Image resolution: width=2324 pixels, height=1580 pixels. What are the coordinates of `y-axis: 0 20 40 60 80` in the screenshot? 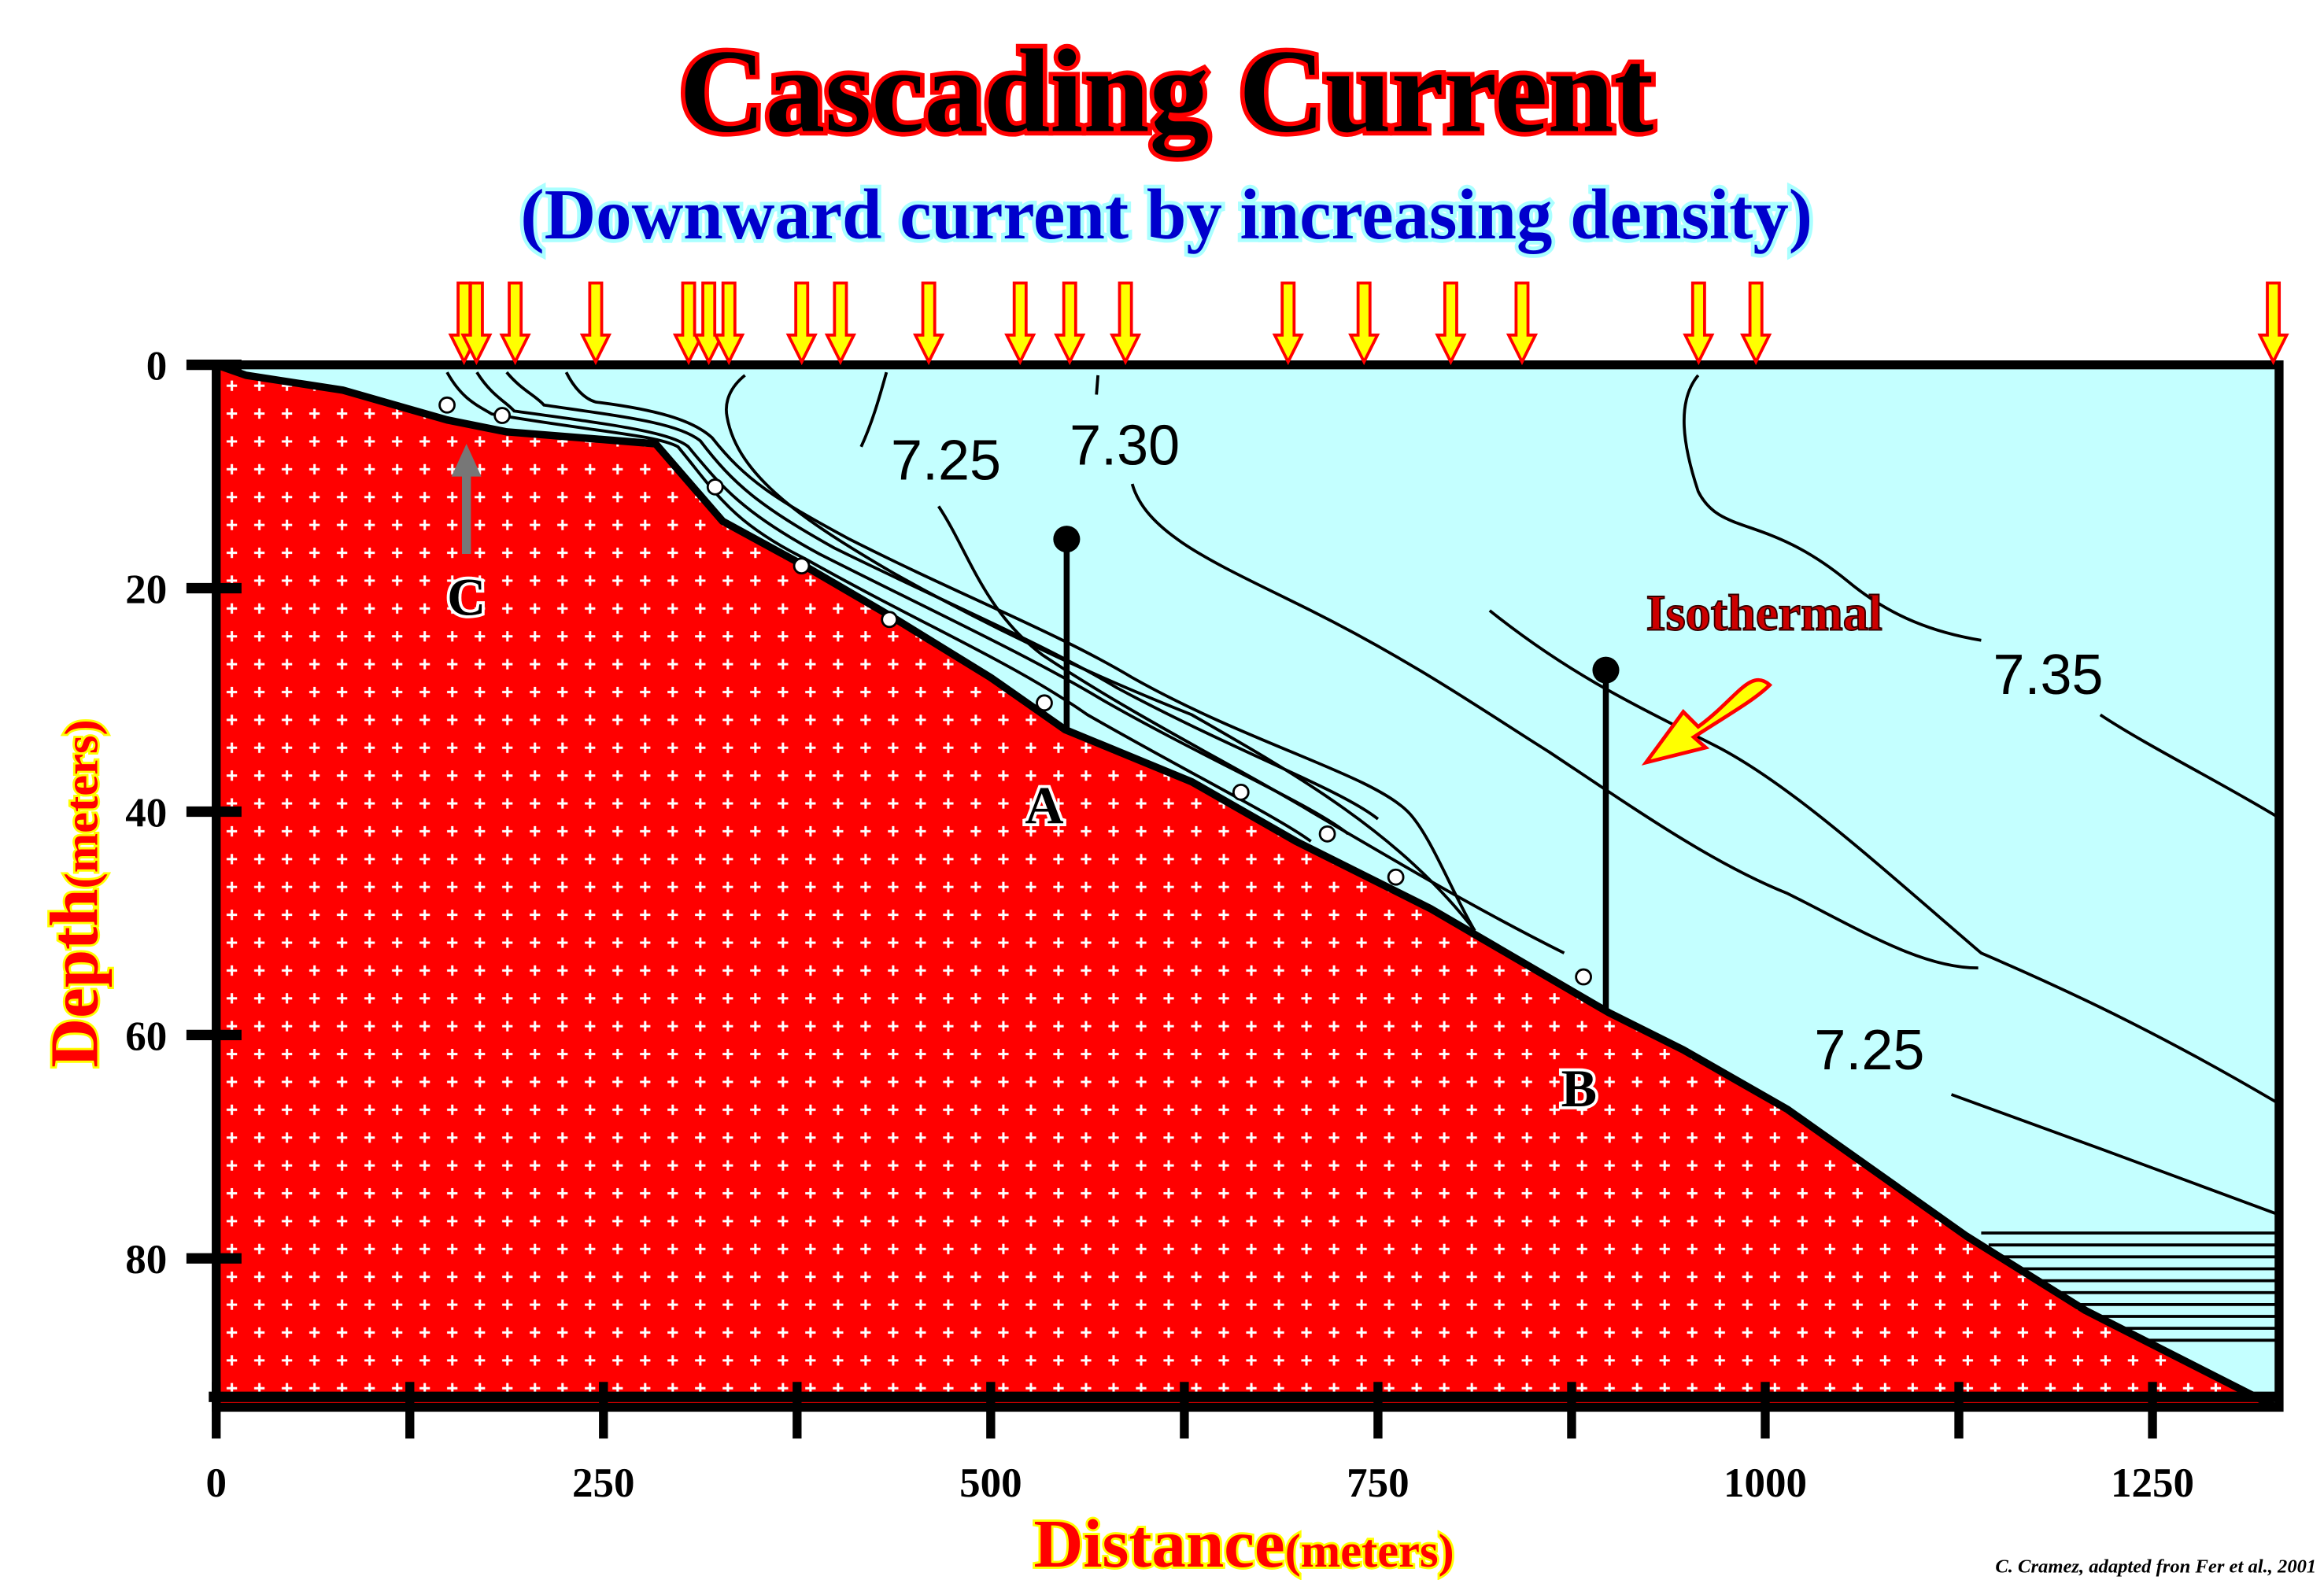 It's located at (183, 813).